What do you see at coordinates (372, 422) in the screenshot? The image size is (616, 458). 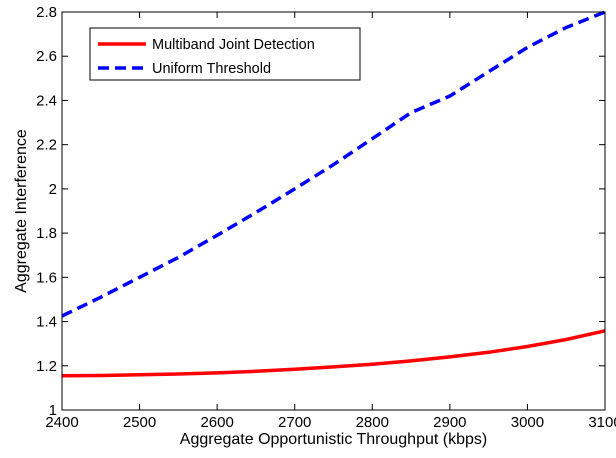 I see `x-tick-label: 2800` at bounding box center [372, 422].